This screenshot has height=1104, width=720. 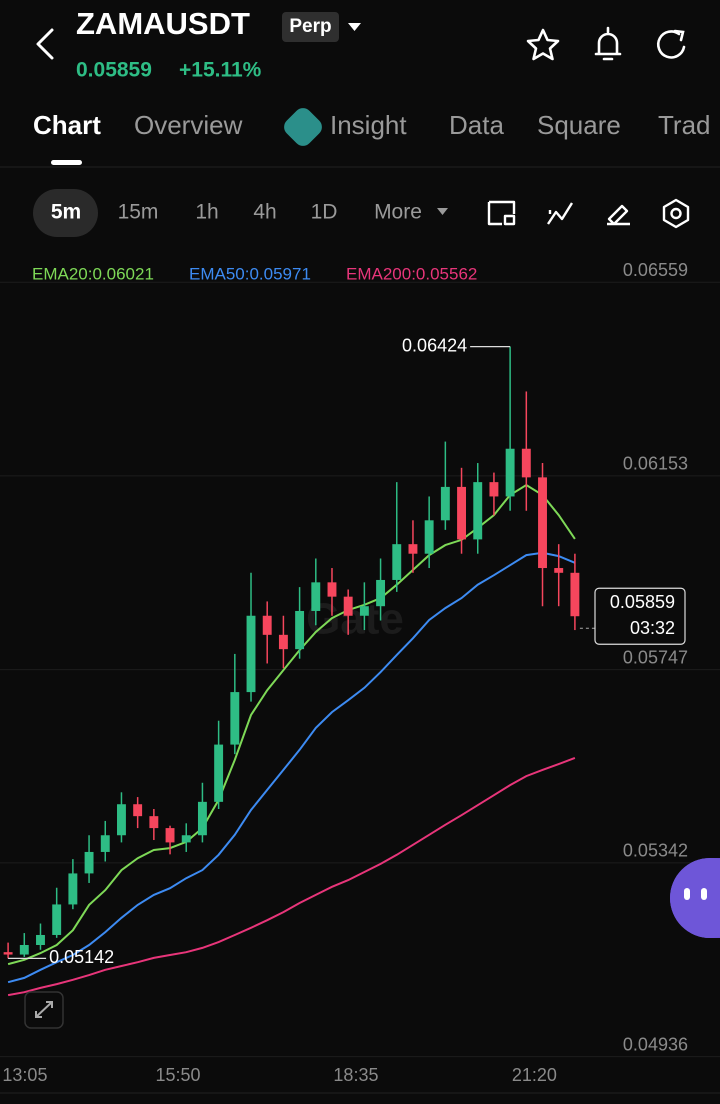 I want to click on watermark: Gate, so click(x=355, y=619).